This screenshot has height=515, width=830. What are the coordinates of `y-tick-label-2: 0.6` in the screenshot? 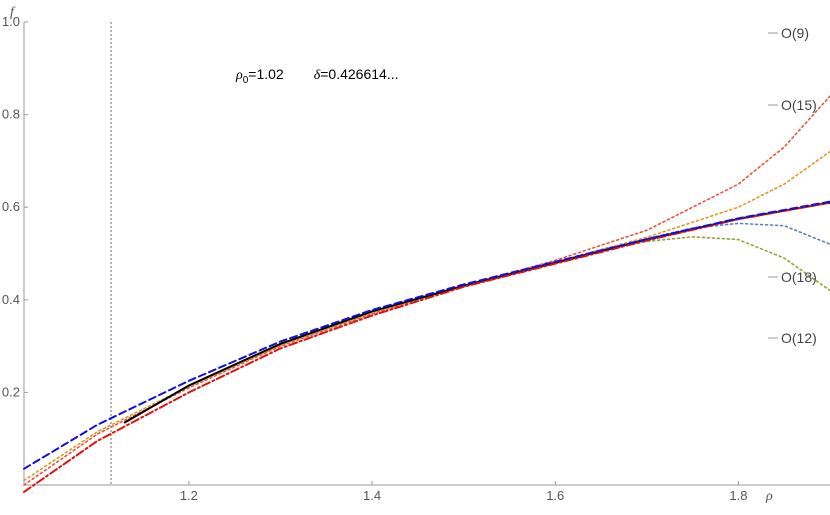 It's located at (11, 206).